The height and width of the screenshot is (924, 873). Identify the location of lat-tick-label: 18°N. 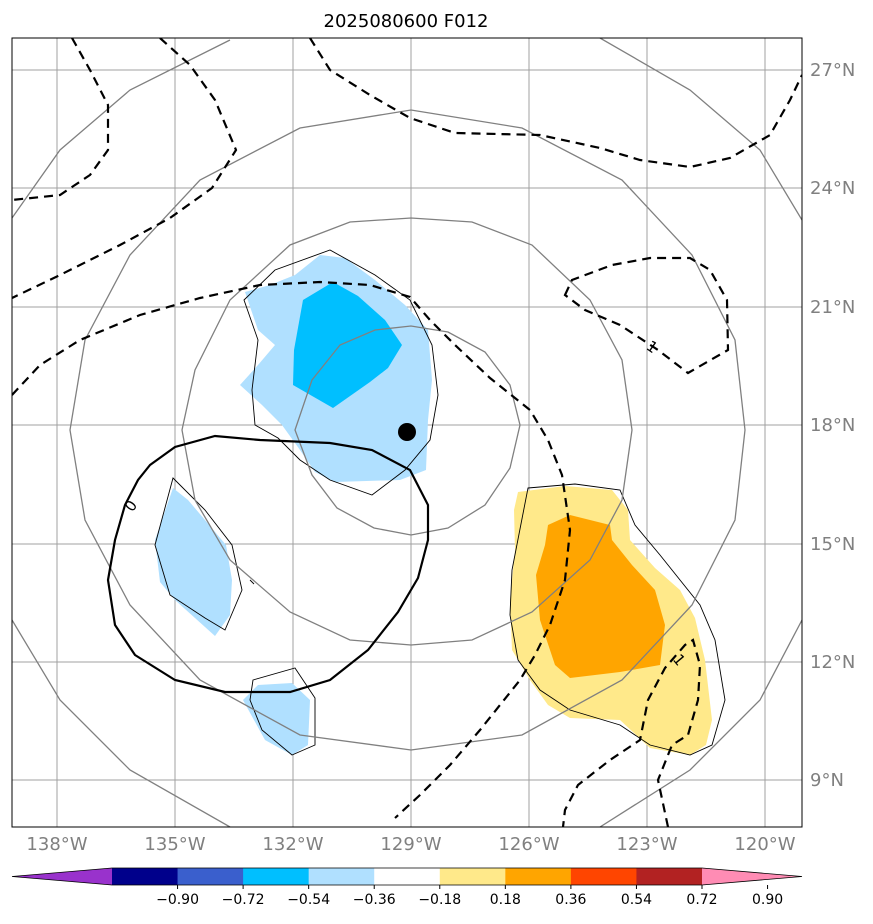
(832, 425).